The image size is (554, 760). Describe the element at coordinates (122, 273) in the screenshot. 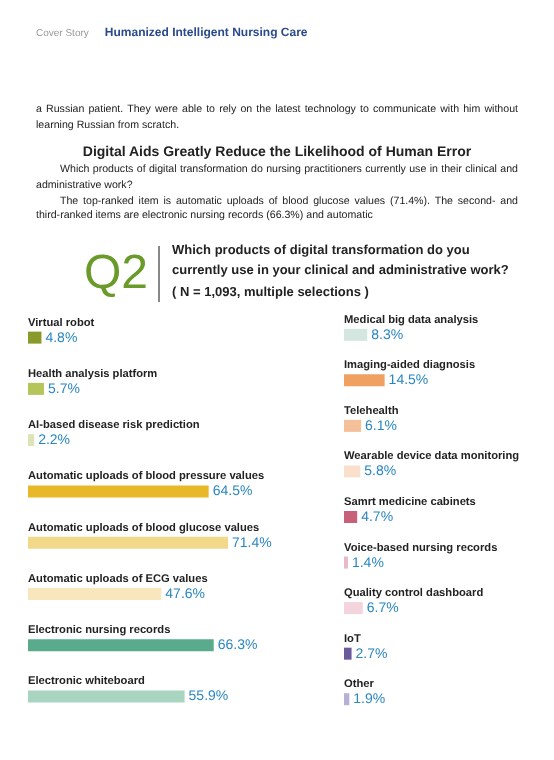

I see `text: Q2` at that location.